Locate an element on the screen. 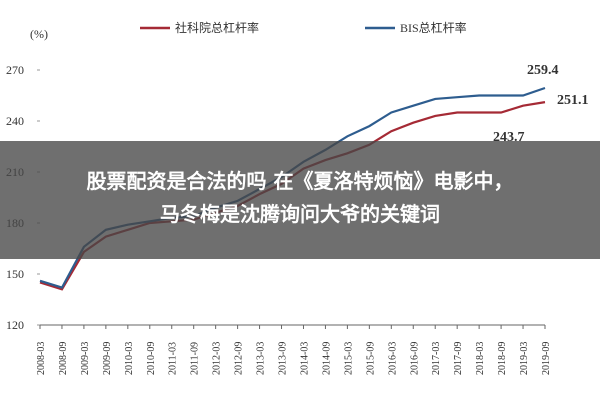 This screenshot has width=600, height=405. y-unit: (%) is located at coordinates (39, 34).